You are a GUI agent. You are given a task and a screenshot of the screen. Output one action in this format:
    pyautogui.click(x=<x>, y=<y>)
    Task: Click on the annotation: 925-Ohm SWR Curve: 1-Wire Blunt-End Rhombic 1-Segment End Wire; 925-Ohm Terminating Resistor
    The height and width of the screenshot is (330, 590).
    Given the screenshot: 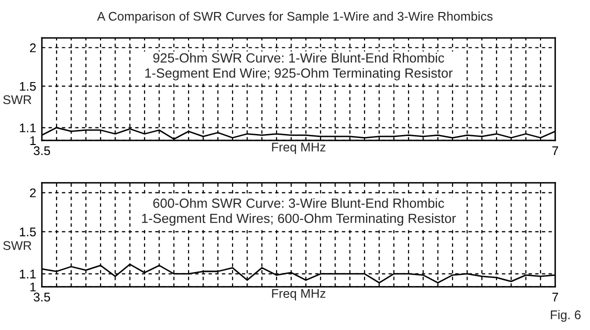 What is the action you would take?
    pyautogui.click(x=299, y=66)
    